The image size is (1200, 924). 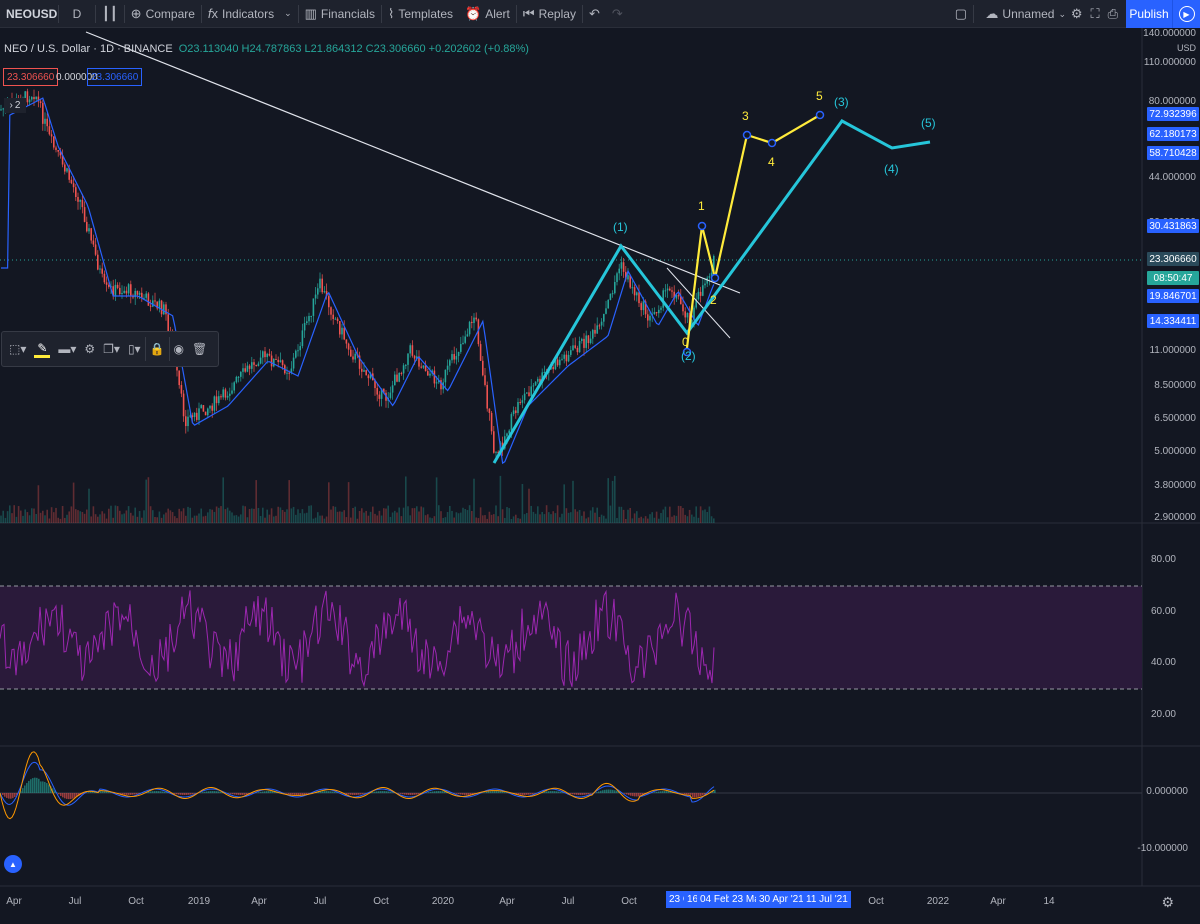 I want to click on template-button: ⬚▾, so click(x=17, y=349).